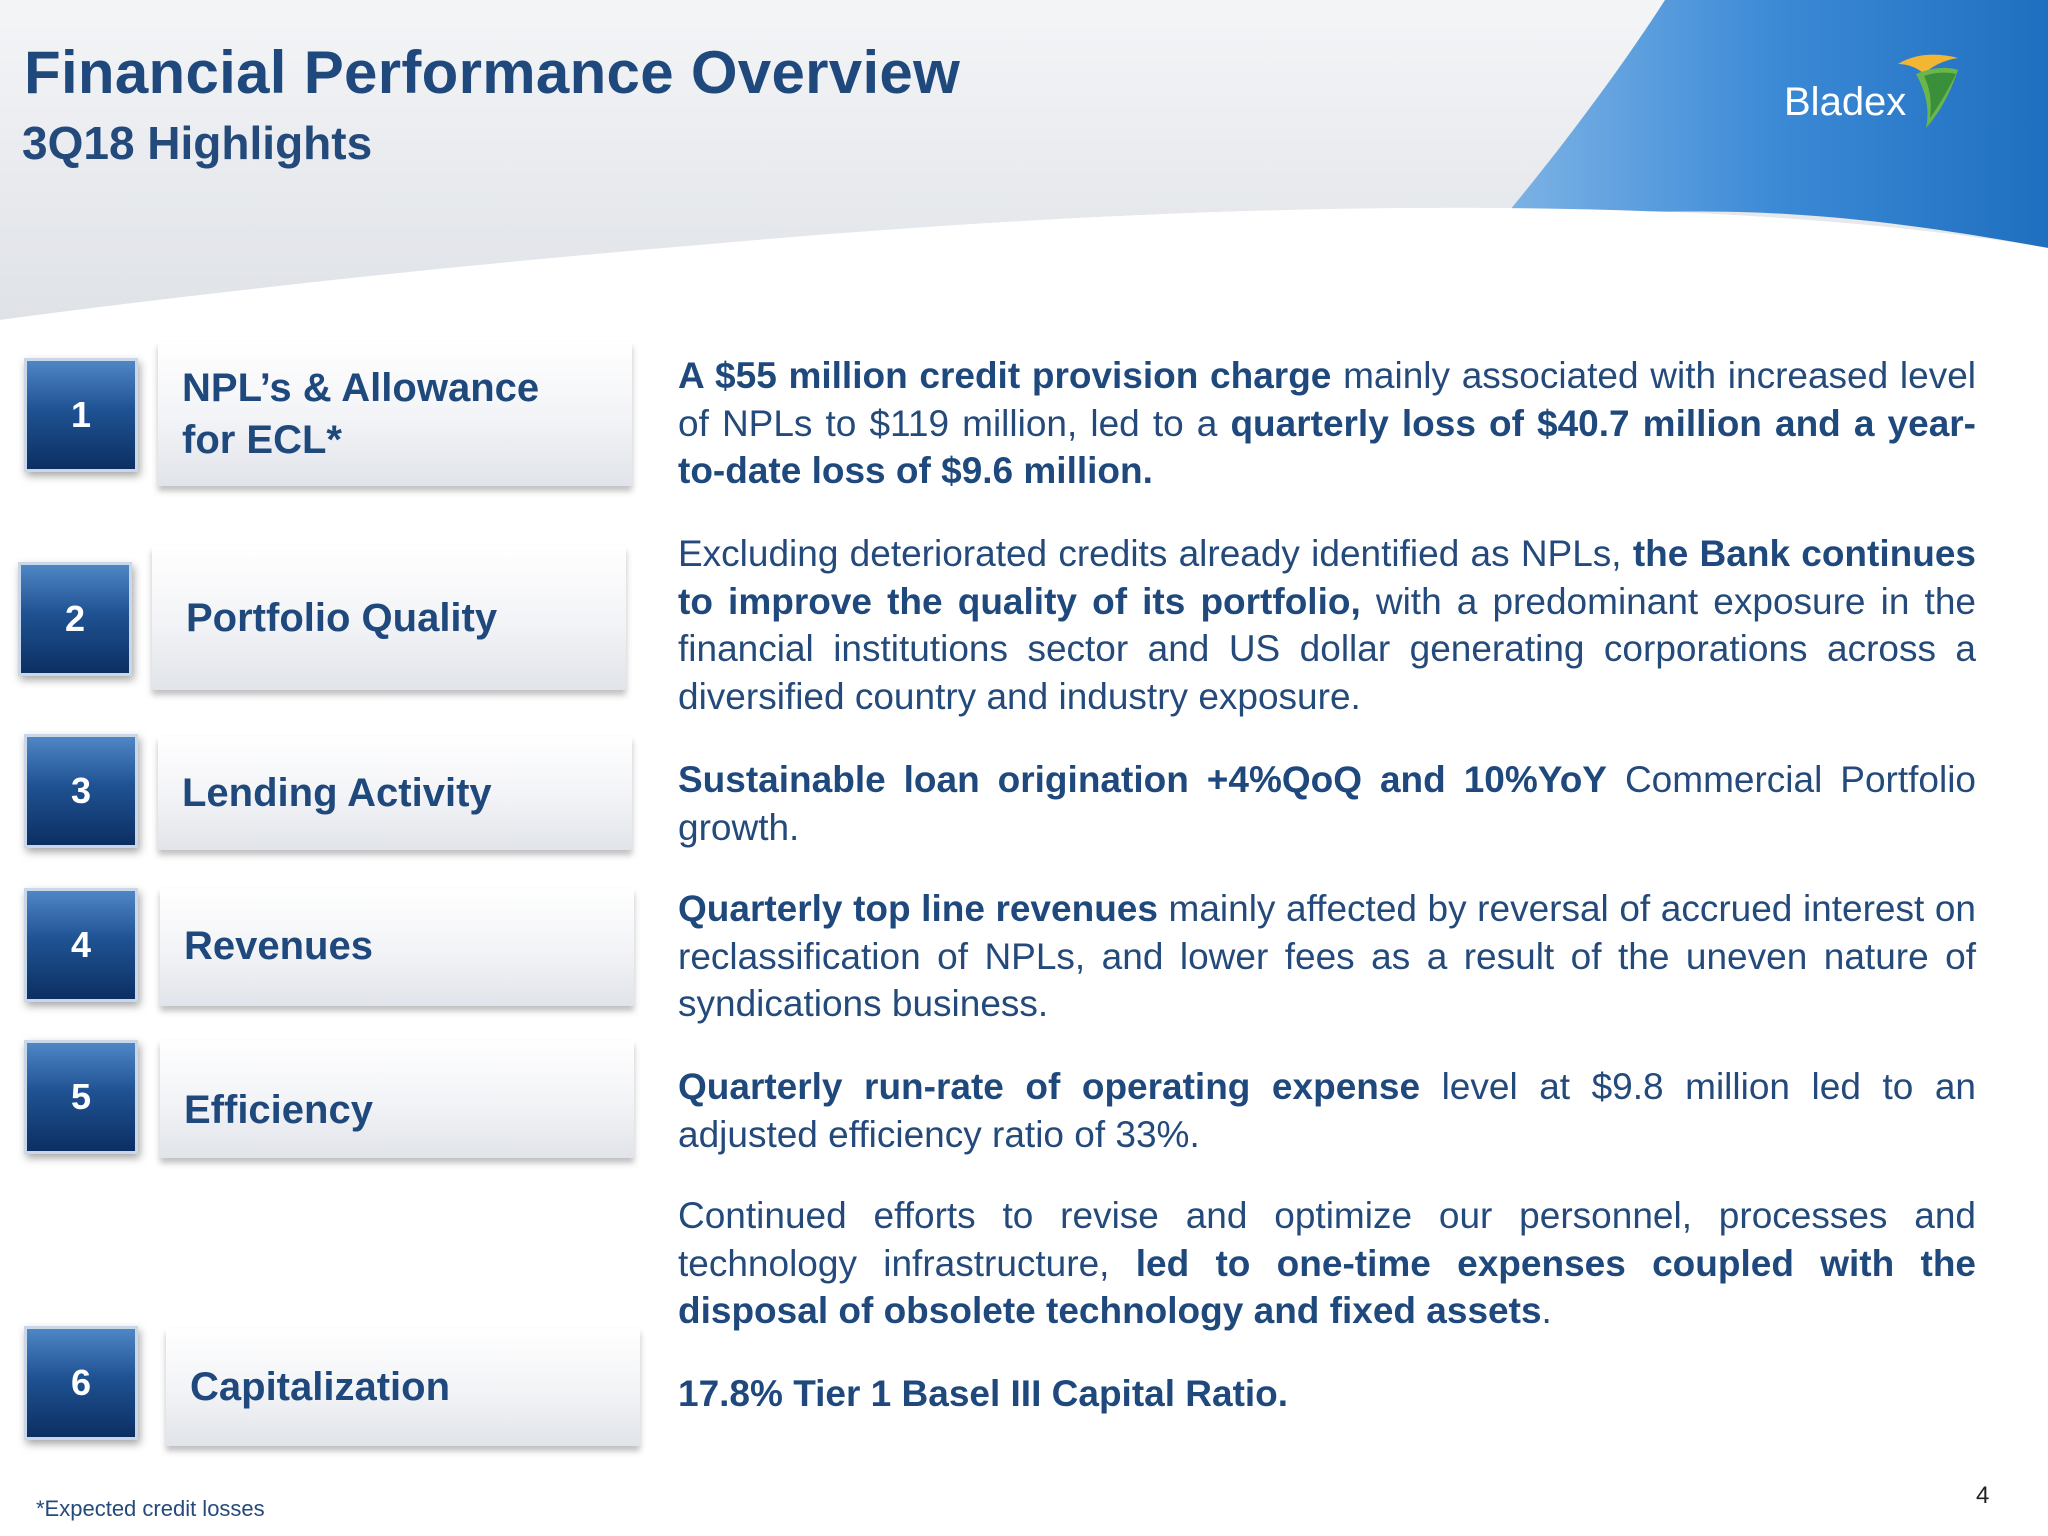  I want to click on footnote: *Expected credit losses, so click(150, 1508).